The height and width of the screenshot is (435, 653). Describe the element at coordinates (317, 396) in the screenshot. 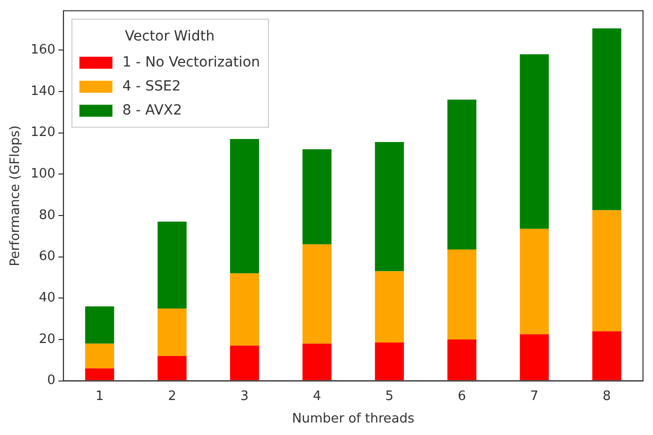

I see `x-tick-label: 4` at that location.